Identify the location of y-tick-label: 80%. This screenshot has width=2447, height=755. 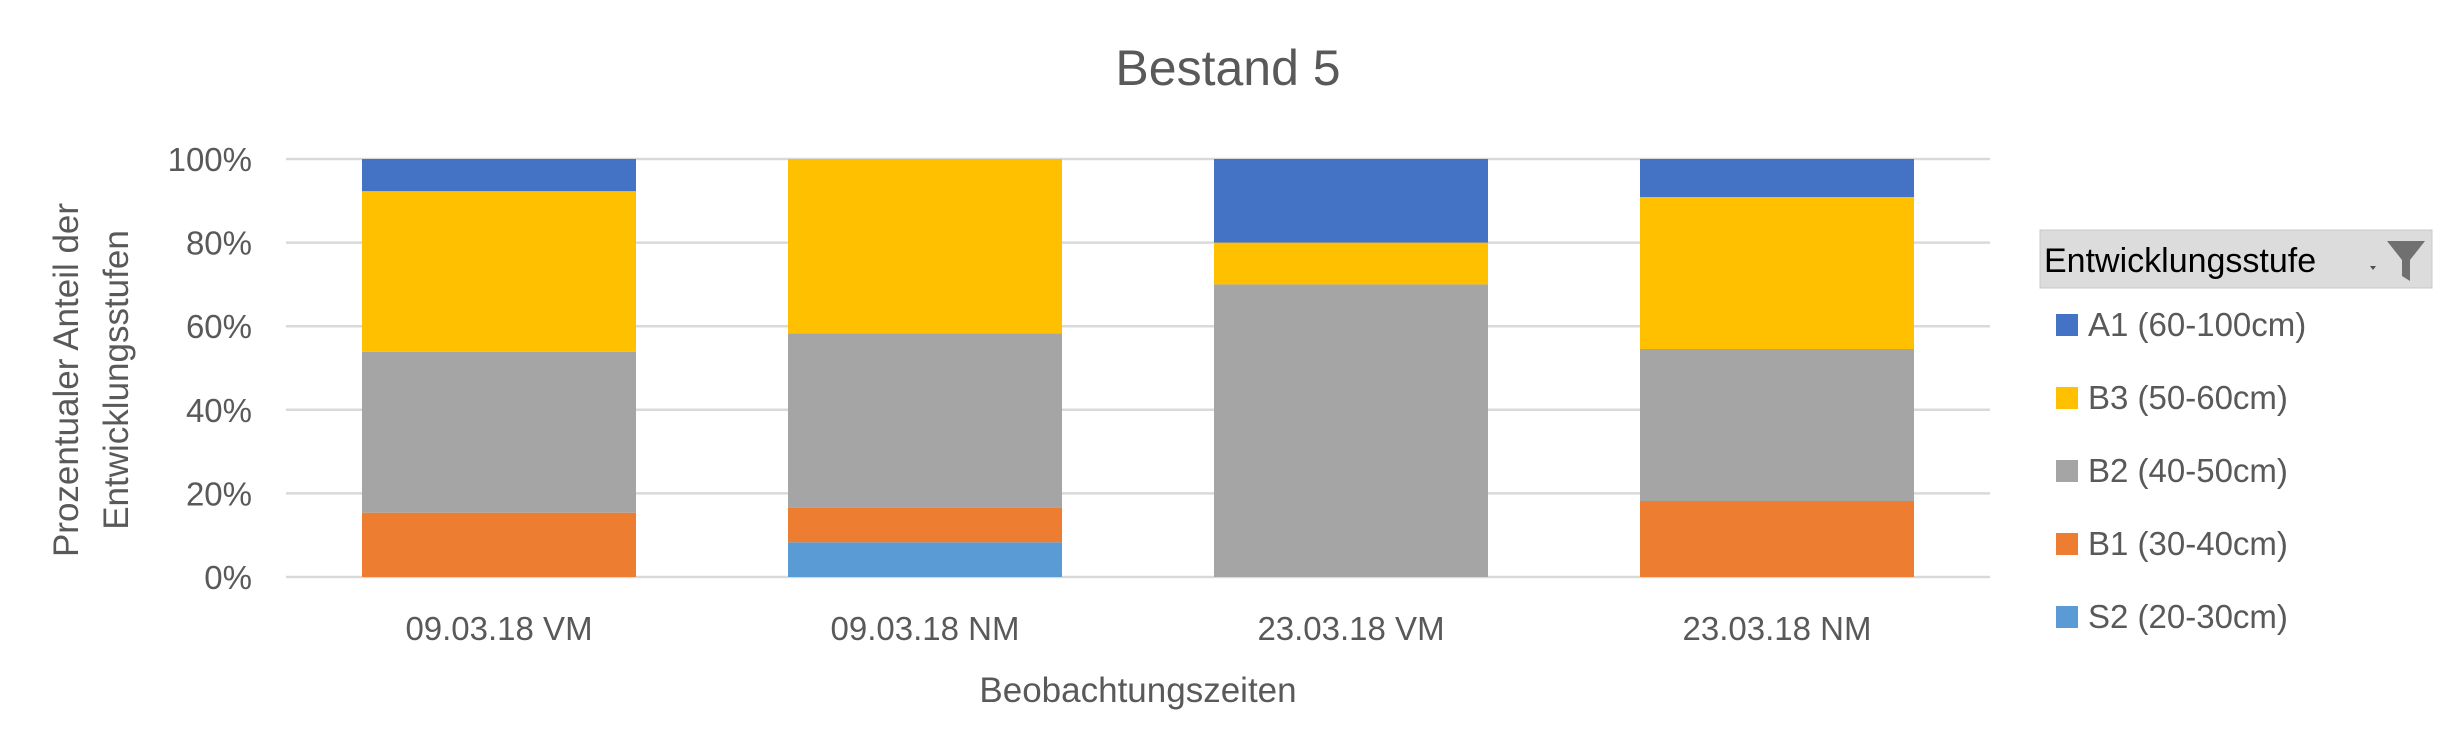
(219, 243).